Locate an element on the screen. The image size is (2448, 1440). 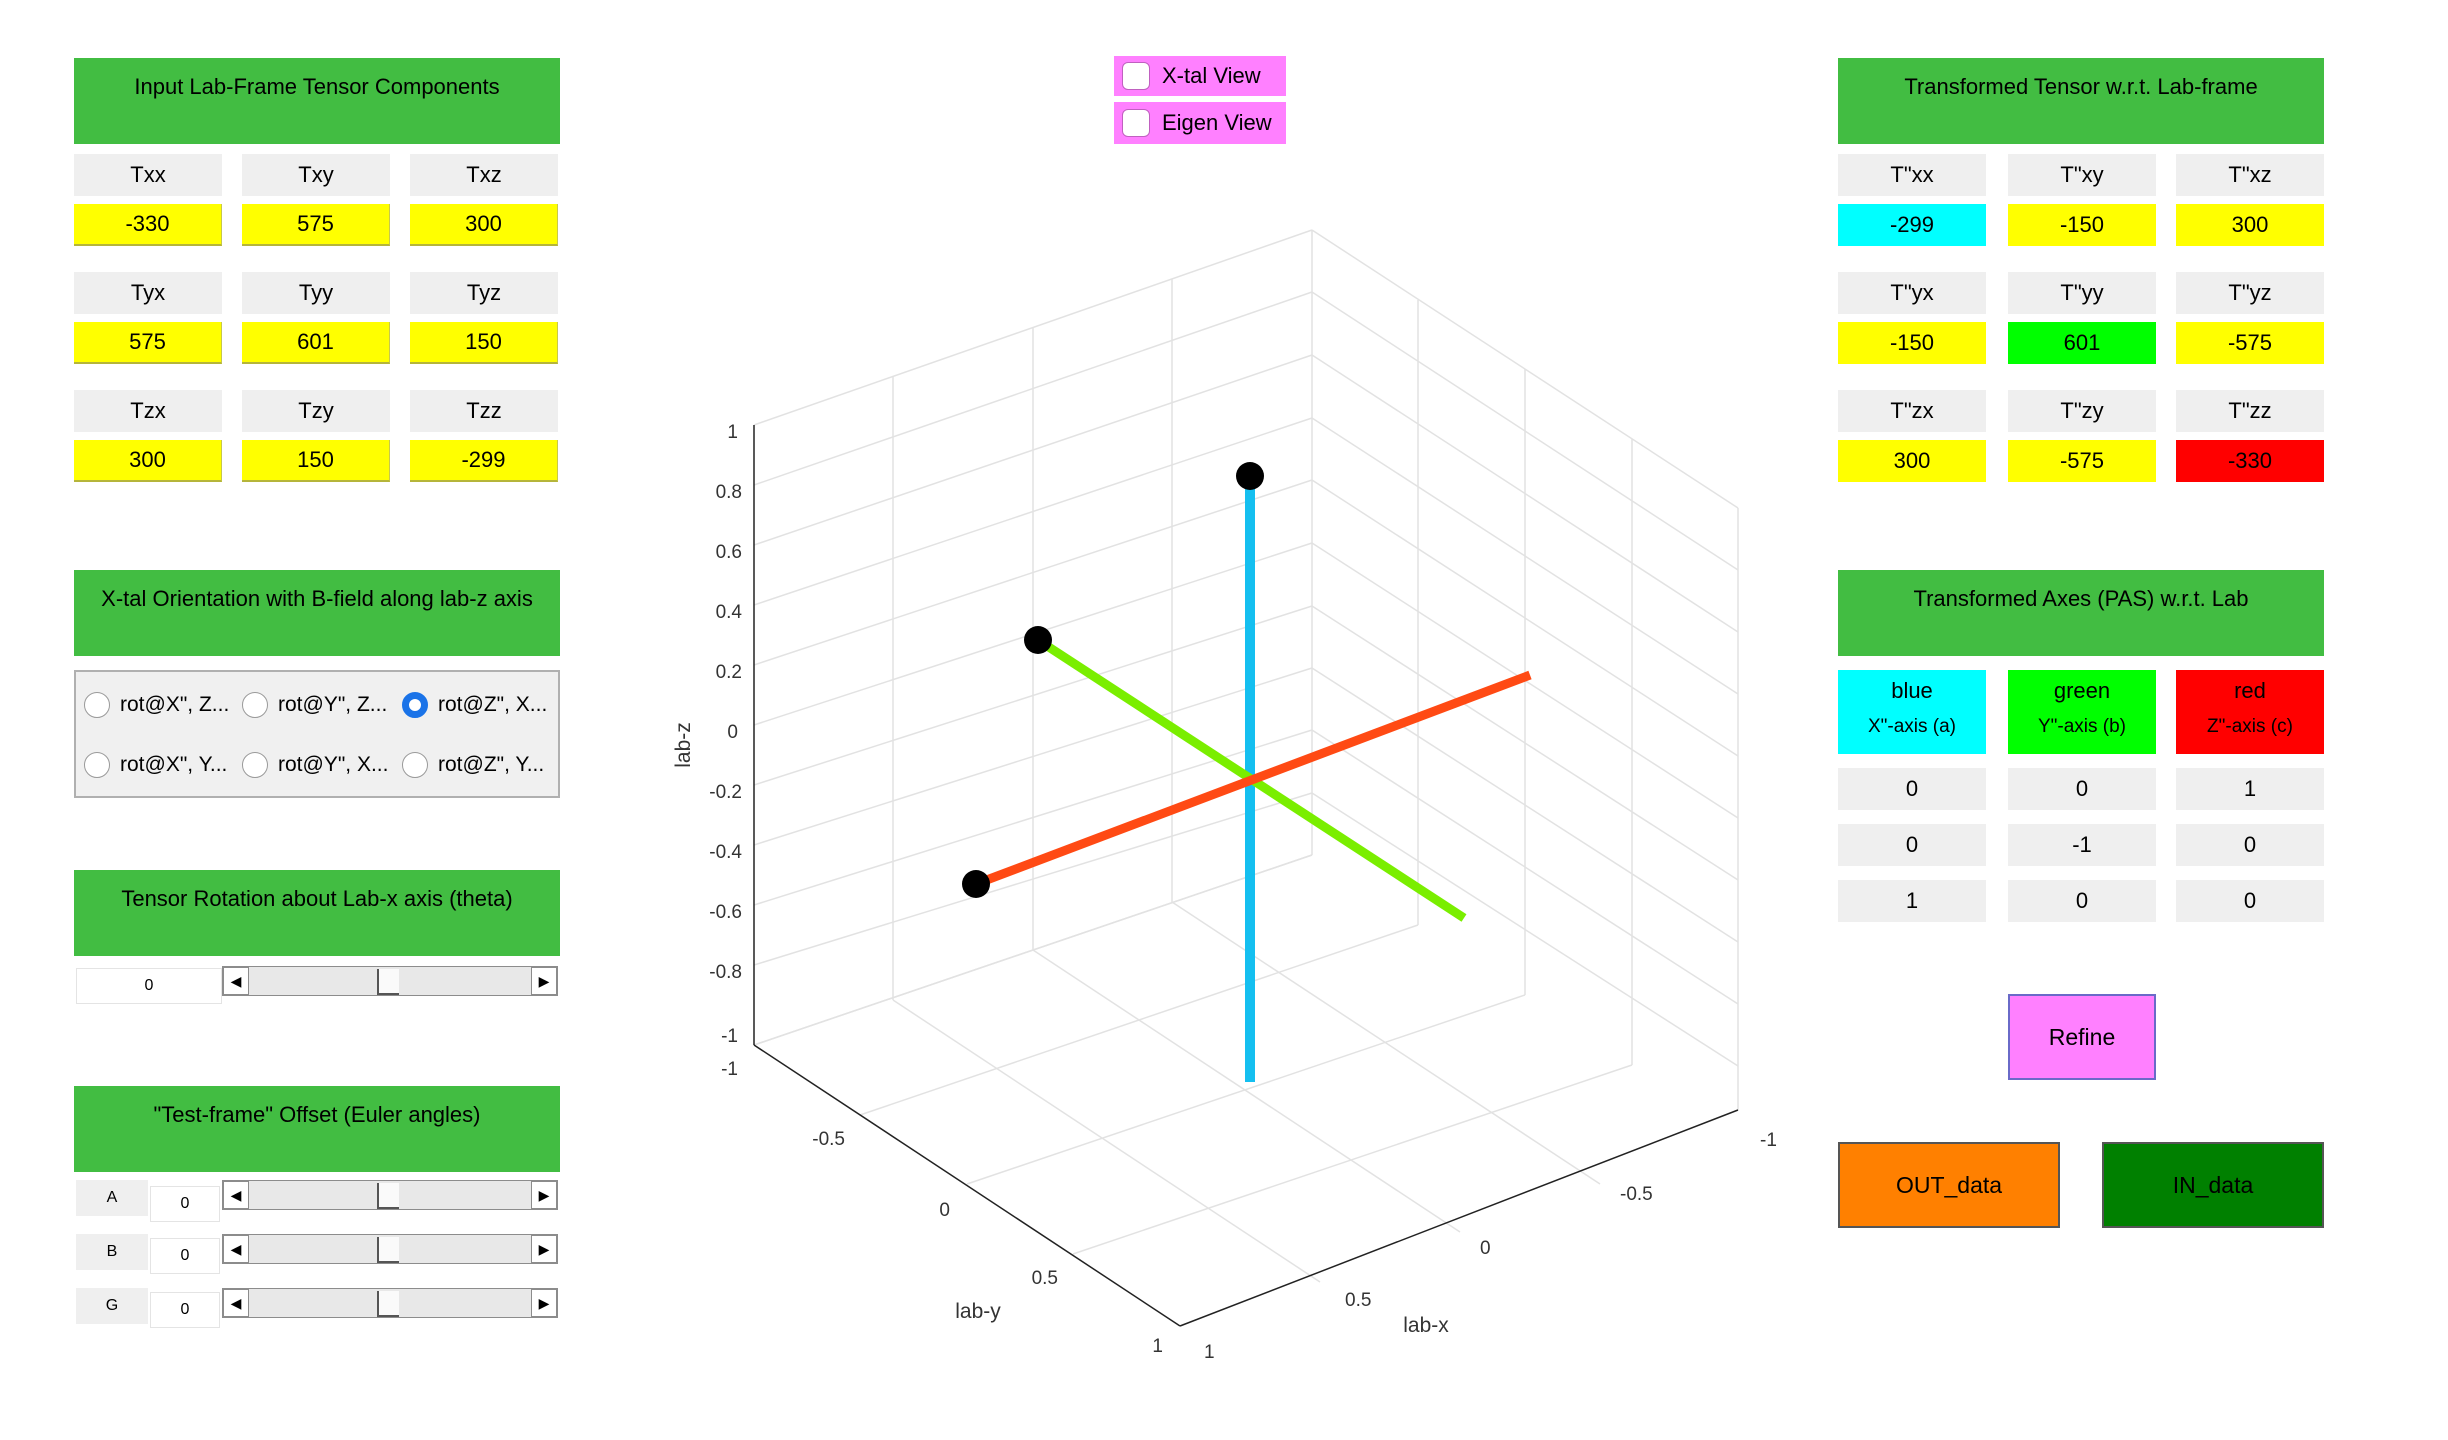
rotation-header: Tensor Rotation about Lab-x axis (theta) is located at coordinates (317, 913).